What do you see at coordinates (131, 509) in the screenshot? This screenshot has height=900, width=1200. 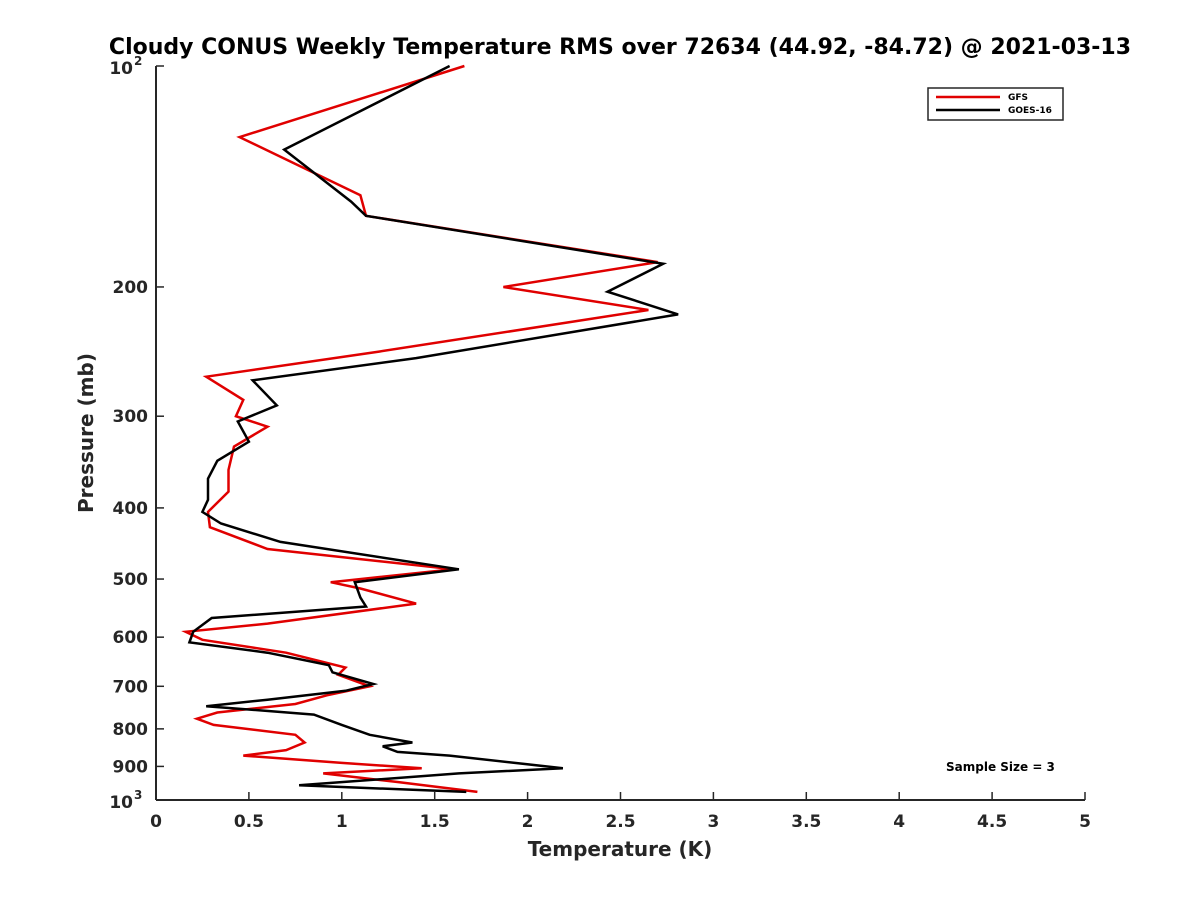 I see `y-tick-label: 400` at bounding box center [131, 509].